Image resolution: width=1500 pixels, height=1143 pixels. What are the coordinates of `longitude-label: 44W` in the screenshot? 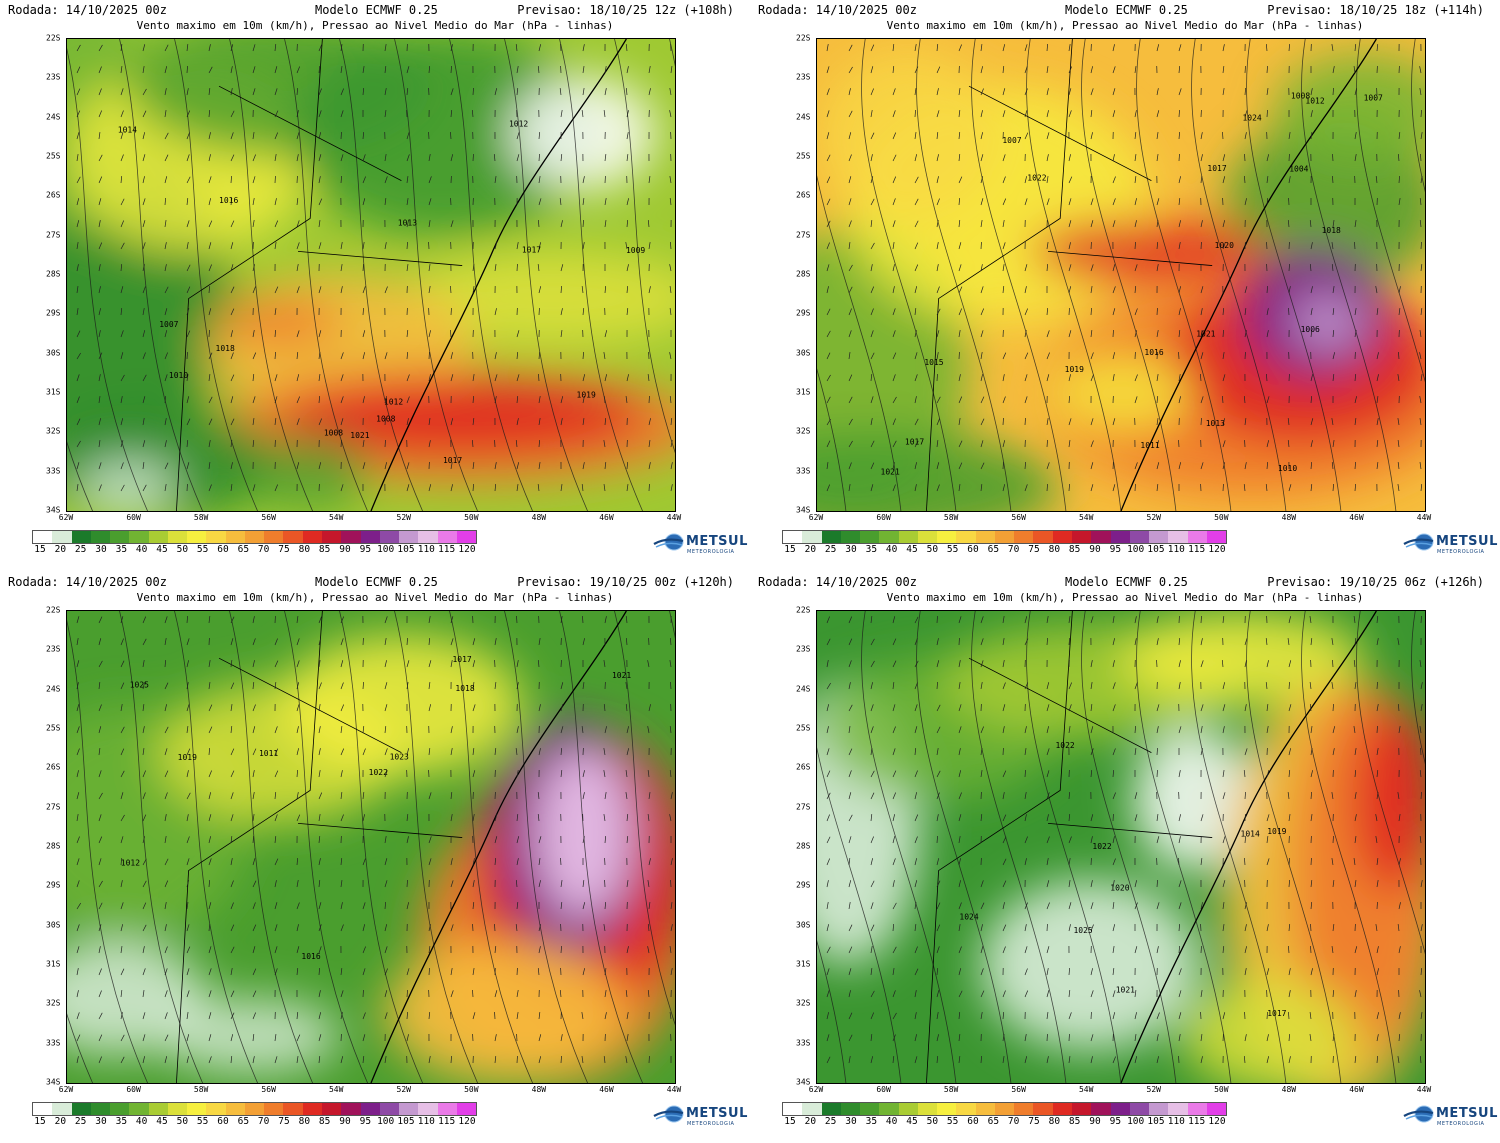 It's located at (674, 1089).